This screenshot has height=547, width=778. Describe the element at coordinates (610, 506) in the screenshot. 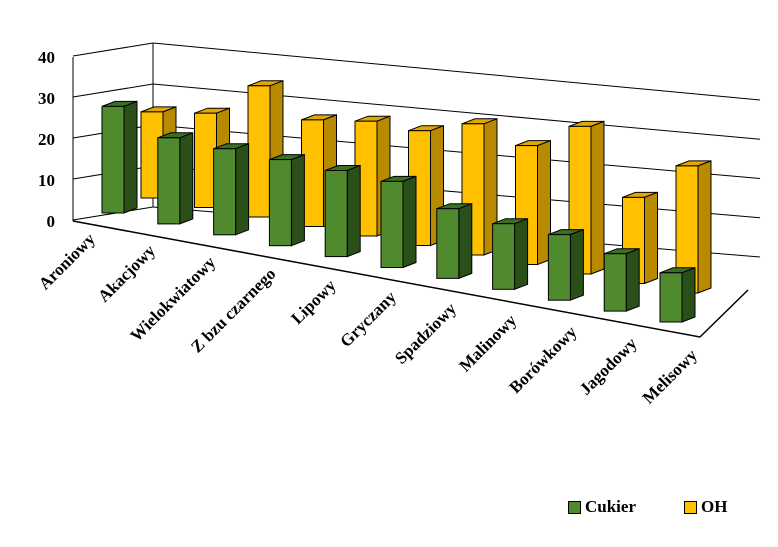

I see `legend-label-cukier: Cukier` at that location.